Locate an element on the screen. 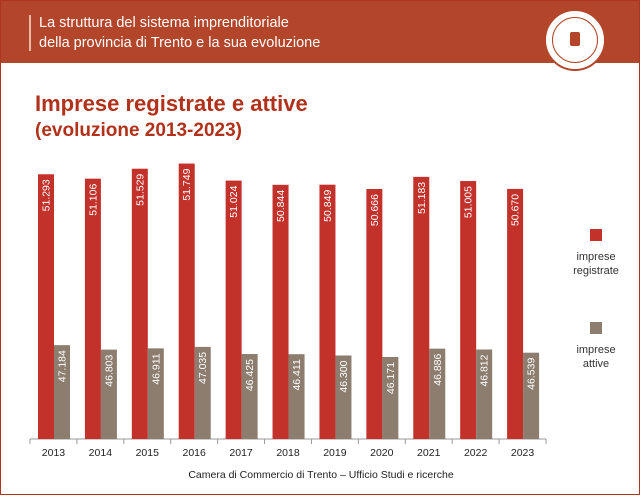  x-tick-label: 2017 is located at coordinates (241, 453).